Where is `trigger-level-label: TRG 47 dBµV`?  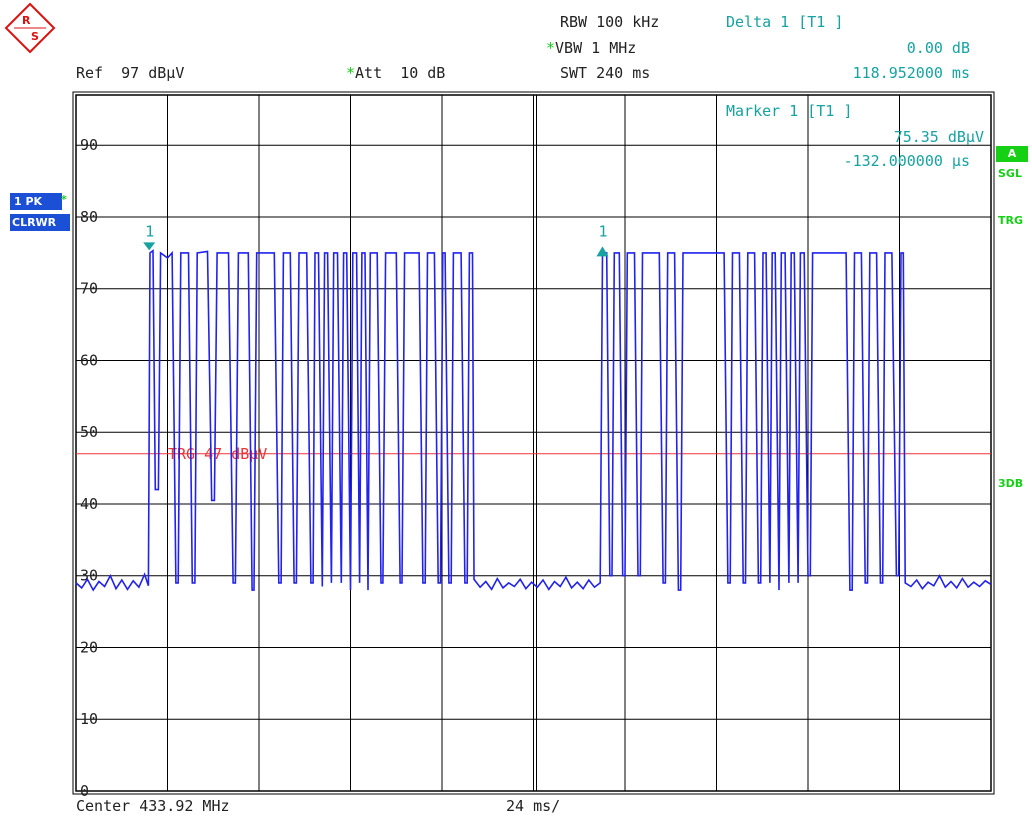 trigger-level-label: TRG 47 dBµV is located at coordinates (217, 454).